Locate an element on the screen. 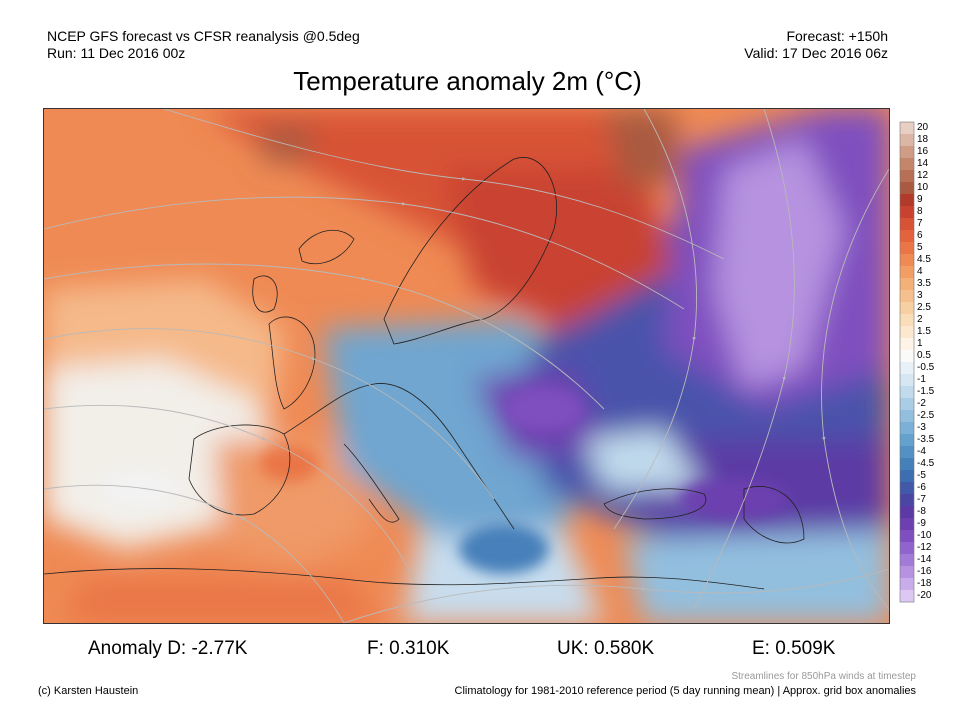 The width and height of the screenshot is (960, 720). colorbar-label: 9 is located at coordinates (920, 199).